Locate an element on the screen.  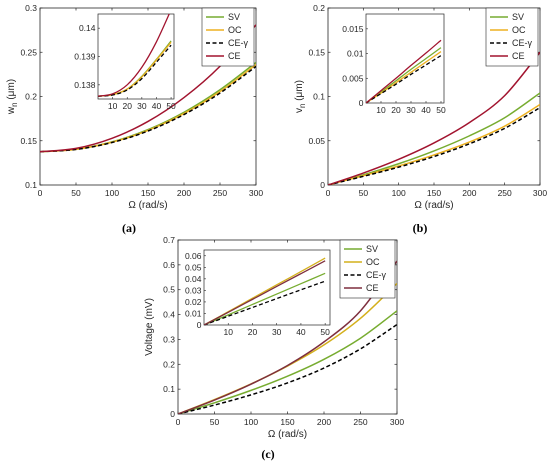
y-tick-label: 0.5 is located at coordinates (169, 290).